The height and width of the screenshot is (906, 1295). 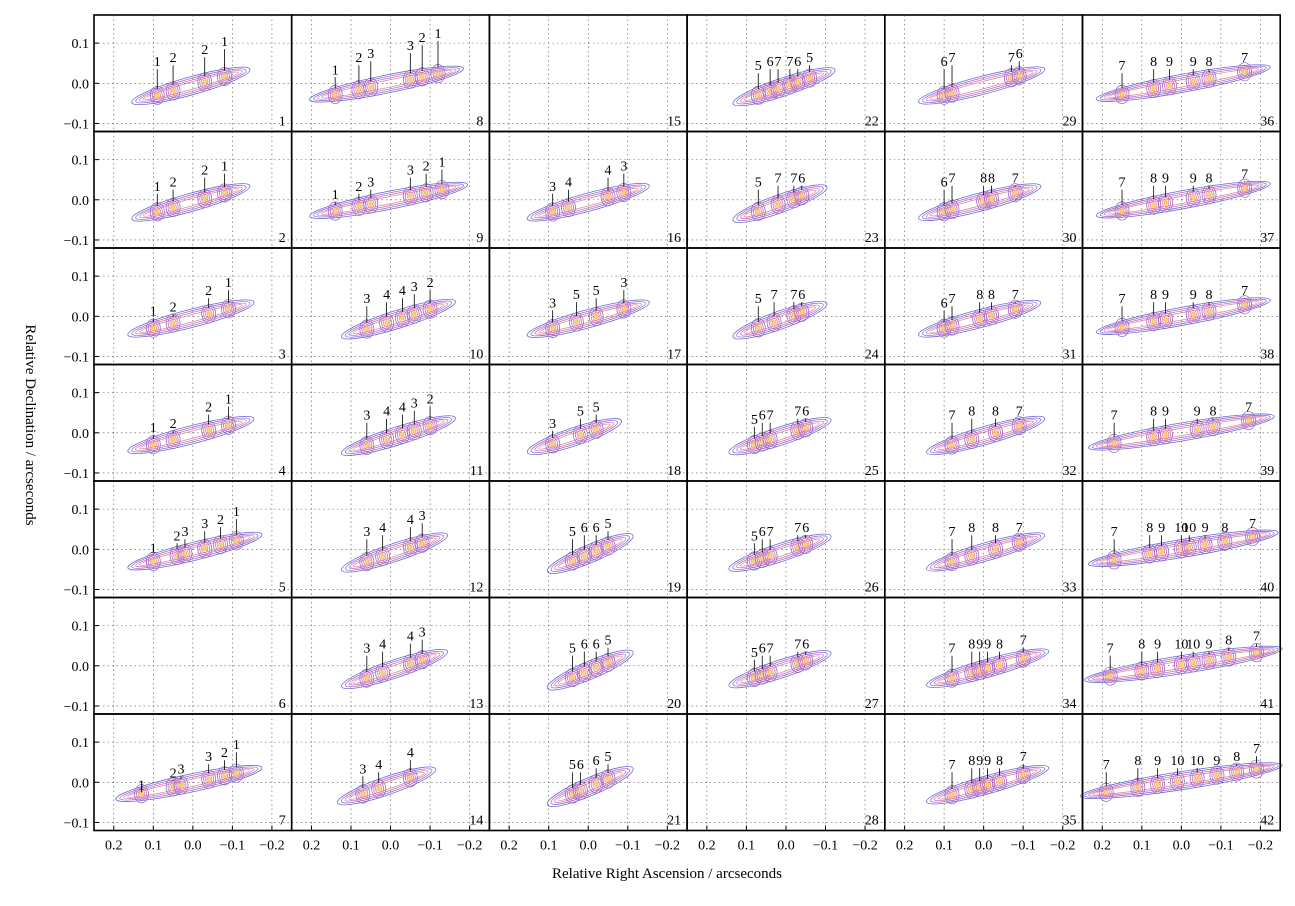 I want to click on component-label: 8, so click(x=1209, y=179).